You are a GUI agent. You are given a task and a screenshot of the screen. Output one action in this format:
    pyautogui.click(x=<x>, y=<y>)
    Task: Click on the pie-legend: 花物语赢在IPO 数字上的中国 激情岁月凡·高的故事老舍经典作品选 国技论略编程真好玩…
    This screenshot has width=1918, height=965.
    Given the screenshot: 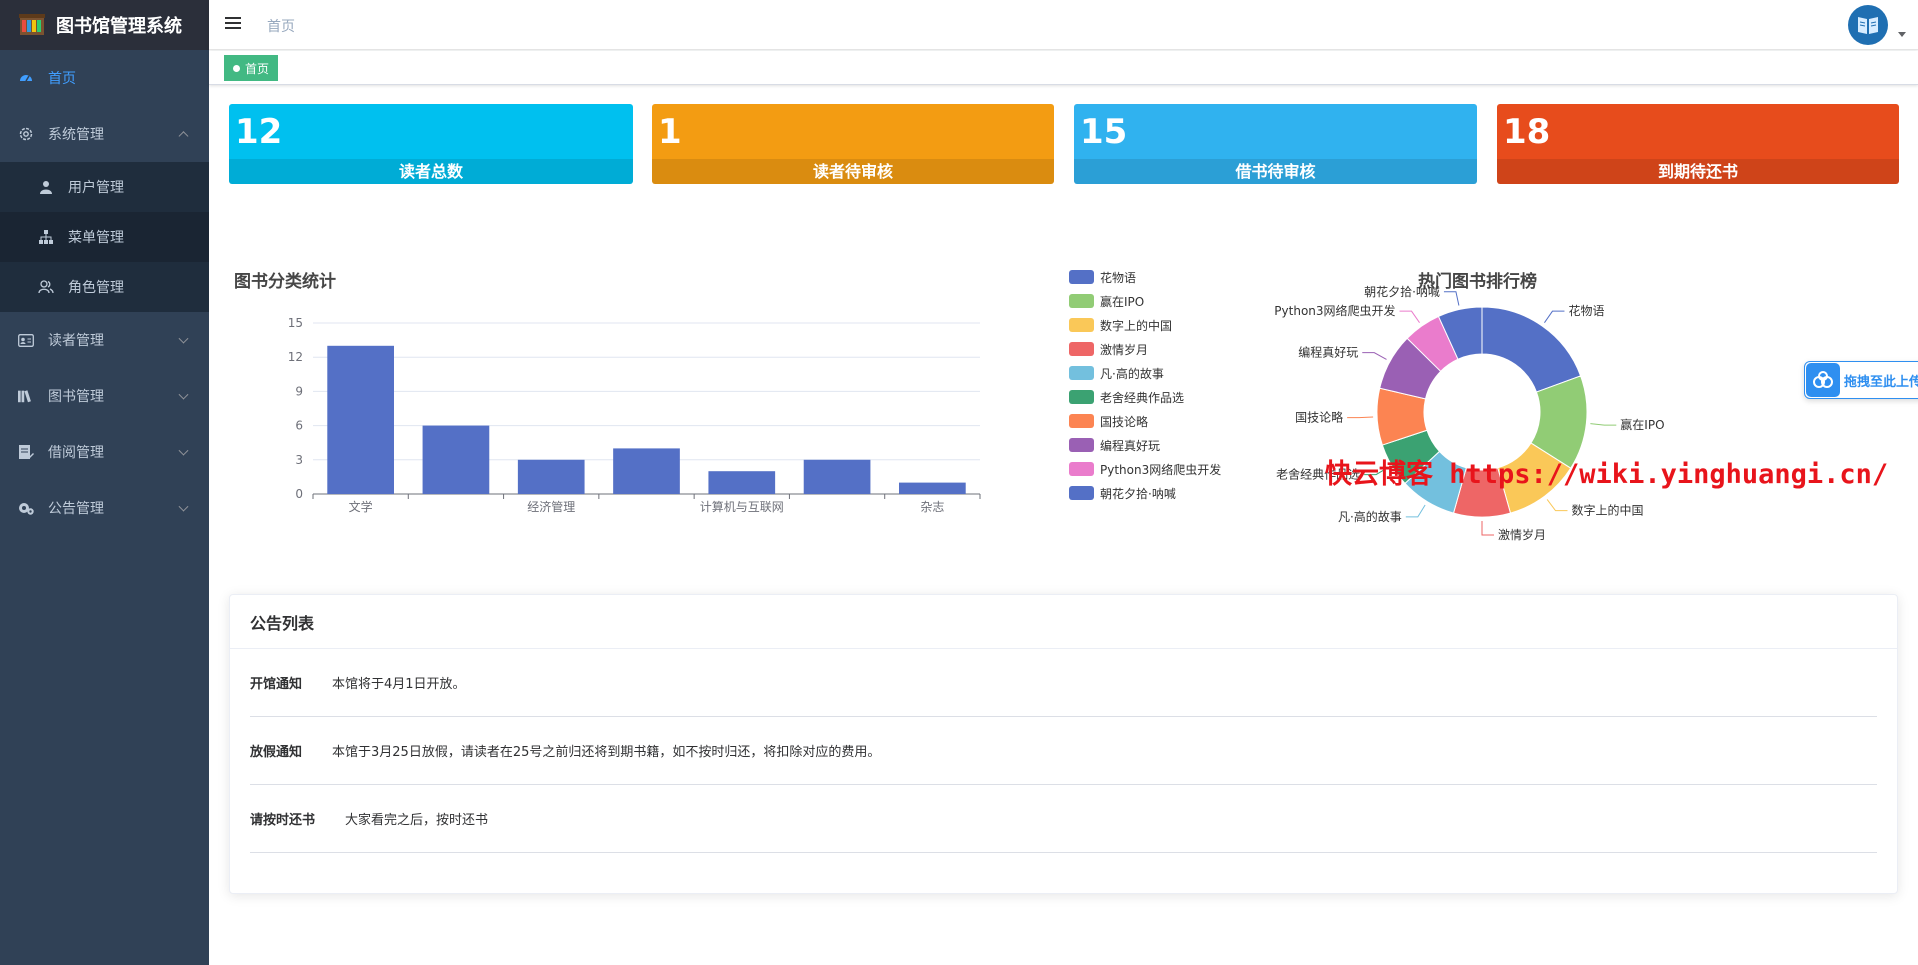 What is the action you would take?
    pyautogui.click(x=1145, y=385)
    